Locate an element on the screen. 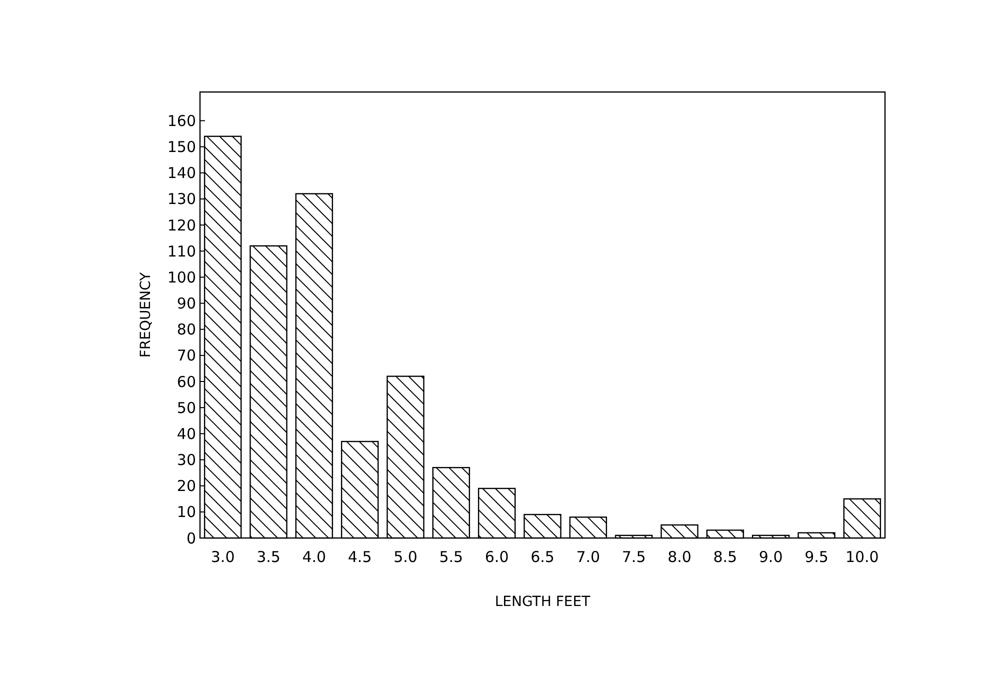  y-tick-label: 110 is located at coordinates (181, 251).